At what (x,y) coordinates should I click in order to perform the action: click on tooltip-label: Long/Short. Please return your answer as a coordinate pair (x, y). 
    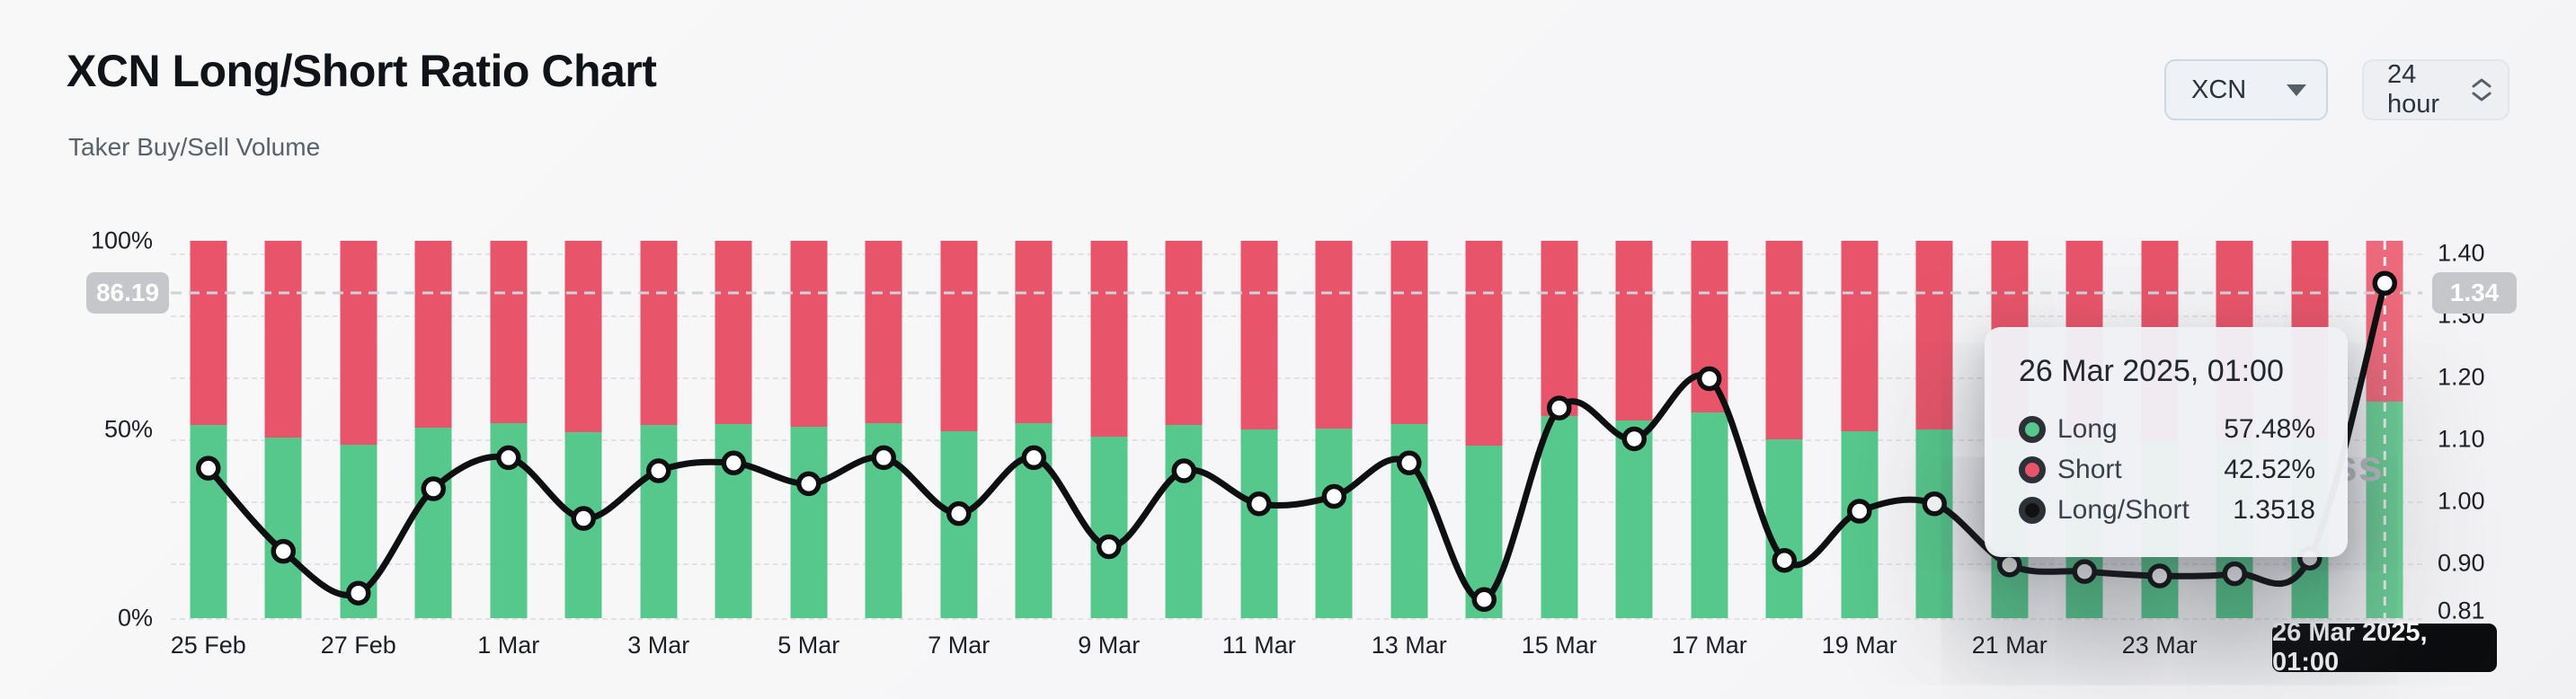
    Looking at the image, I should click on (2123, 510).